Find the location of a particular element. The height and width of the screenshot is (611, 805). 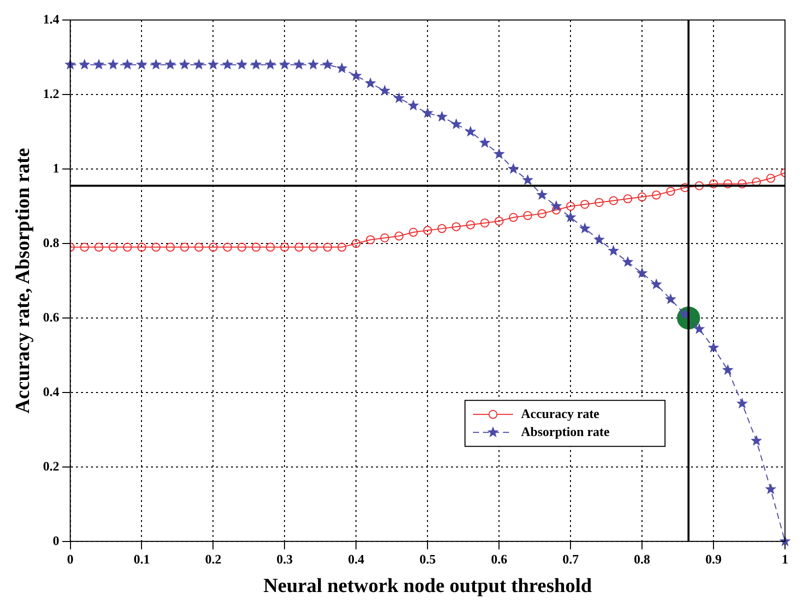

y-tick-label: 1.2 is located at coordinates (51, 93).